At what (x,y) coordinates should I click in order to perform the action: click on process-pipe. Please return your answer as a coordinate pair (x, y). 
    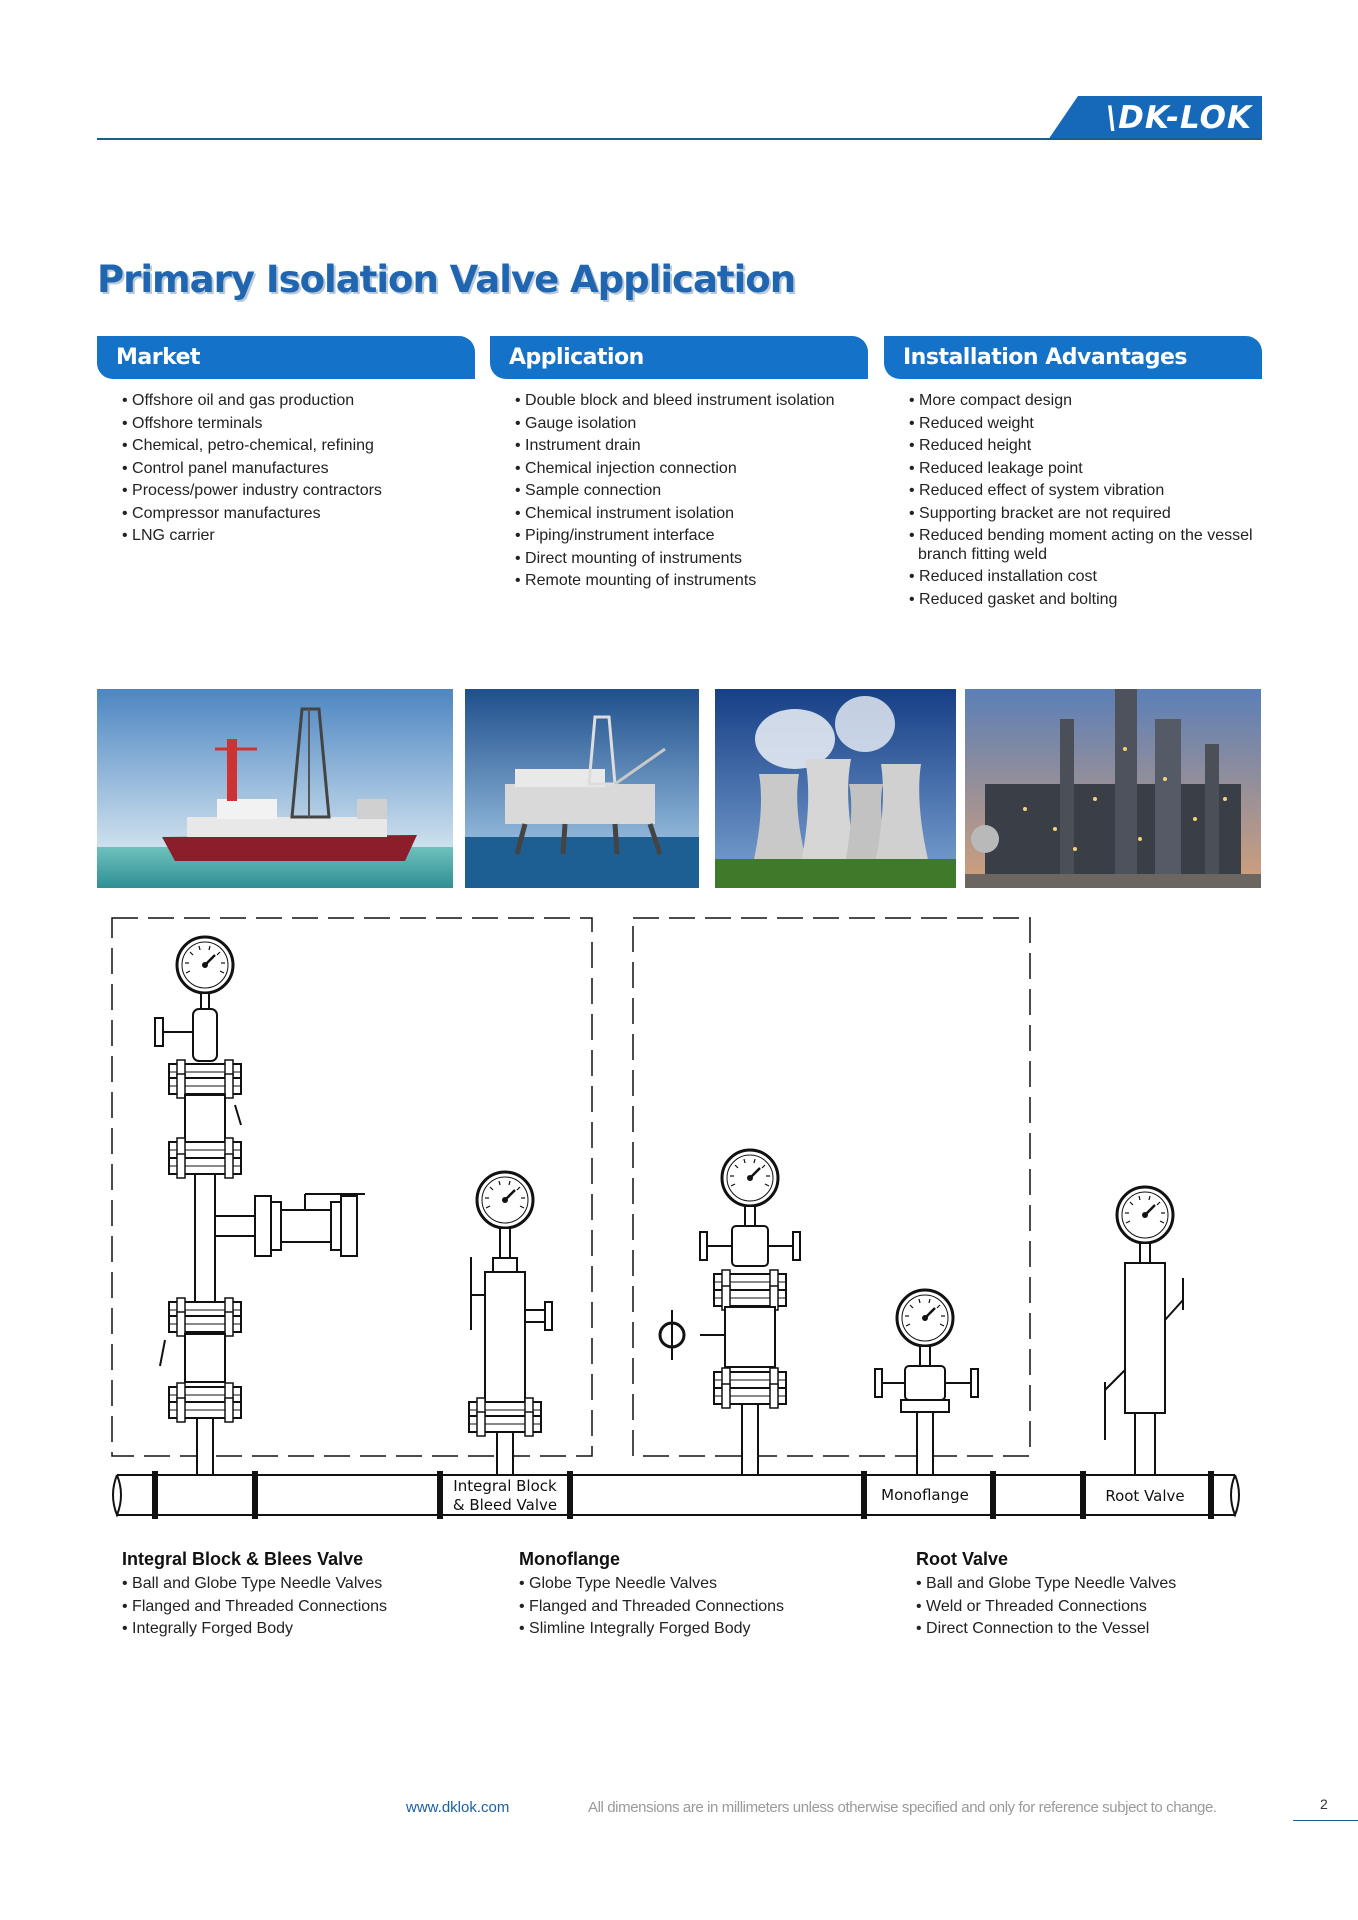
    Looking at the image, I should click on (676, 1495).